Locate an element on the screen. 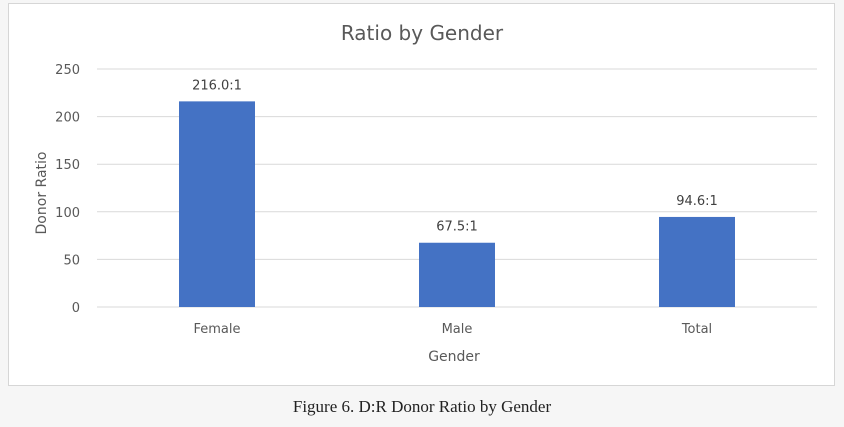 The width and height of the screenshot is (844, 427). y-axis-ticks: 0 50 100 150 200 250 is located at coordinates (67, 189).